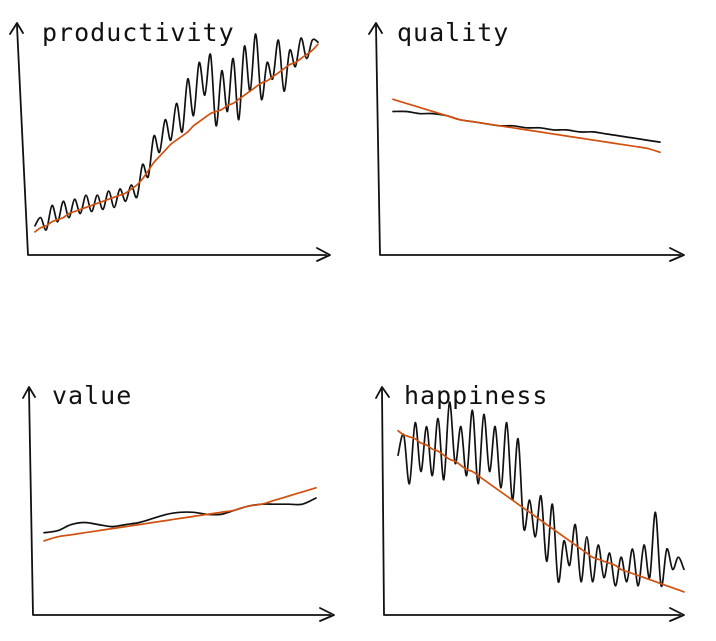 The image size is (716, 641). Describe the element at coordinates (92, 395) in the screenshot. I see `chart-title: value` at that location.